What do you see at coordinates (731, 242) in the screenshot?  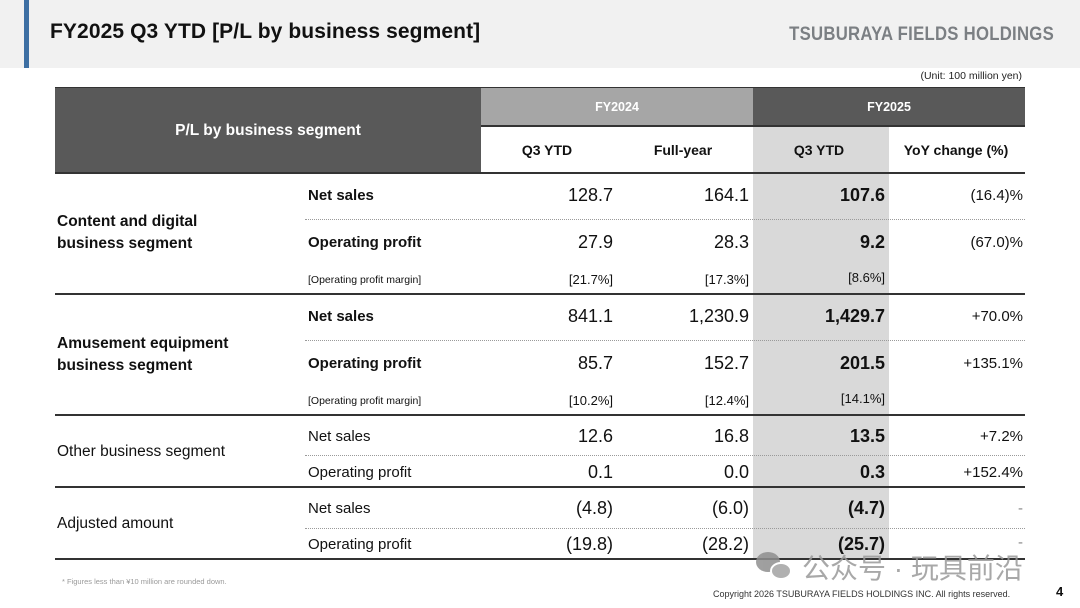 I see `cell-value: 28.3` at bounding box center [731, 242].